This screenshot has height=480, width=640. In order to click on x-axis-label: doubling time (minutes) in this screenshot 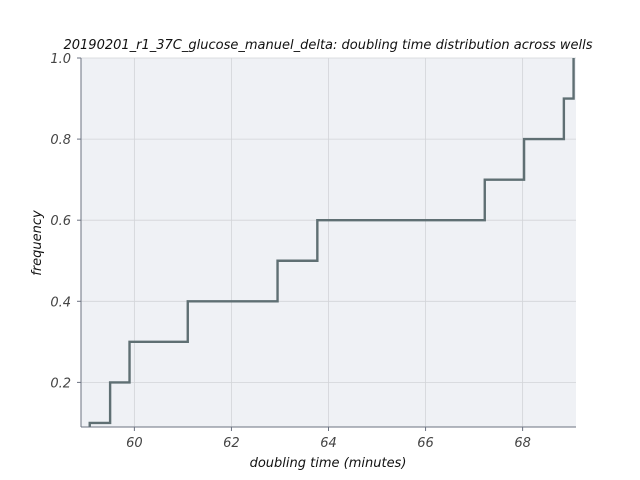, I will do `click(328, 463)`.